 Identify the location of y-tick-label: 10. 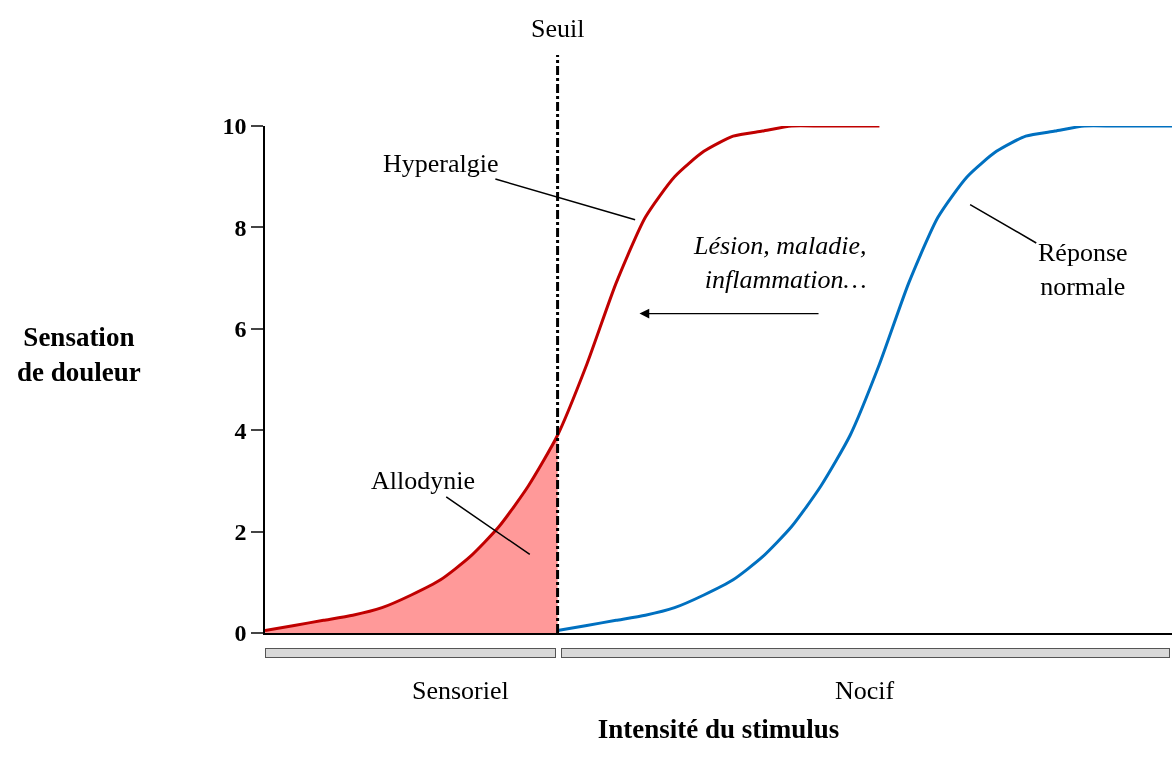
(234, 126).